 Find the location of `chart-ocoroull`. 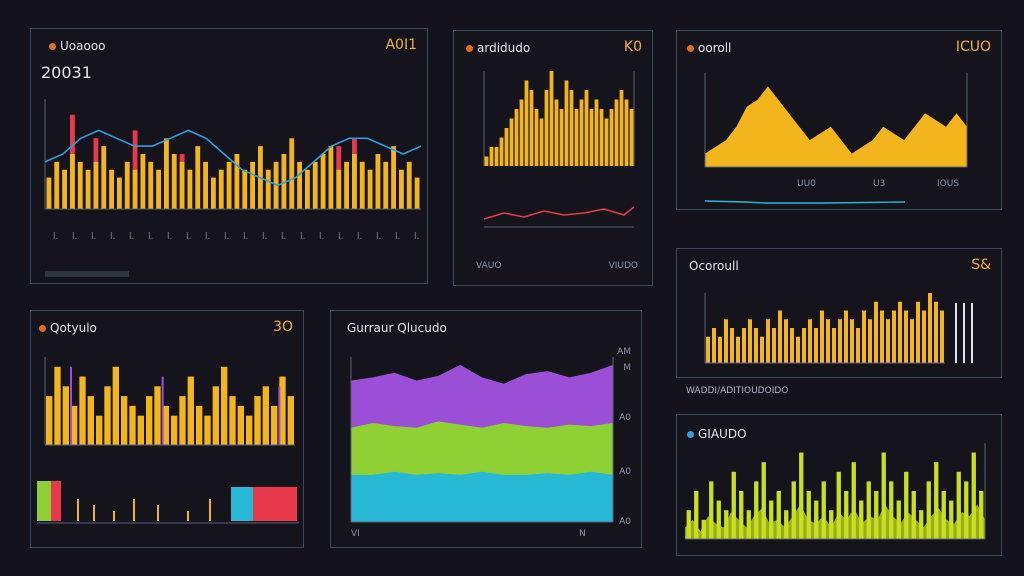

chart-ocoroull is located at coordinates (838, 328).